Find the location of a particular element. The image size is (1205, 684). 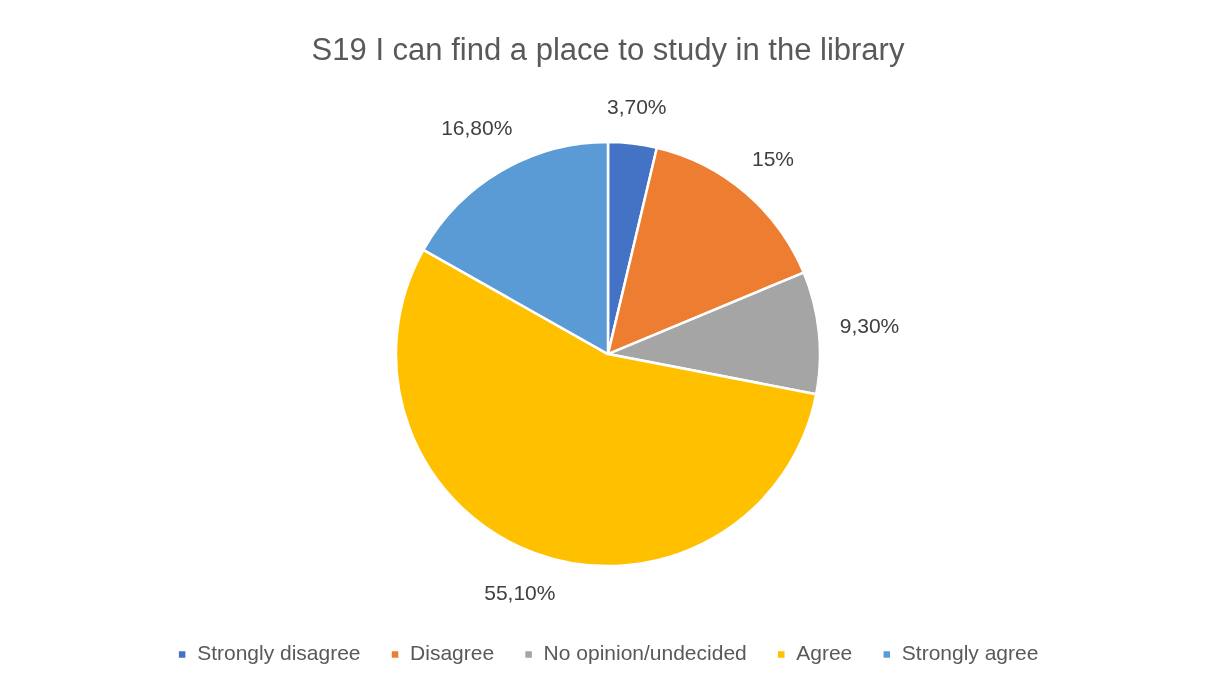

data-label: 3,70% is located at coordinates (636, 107).